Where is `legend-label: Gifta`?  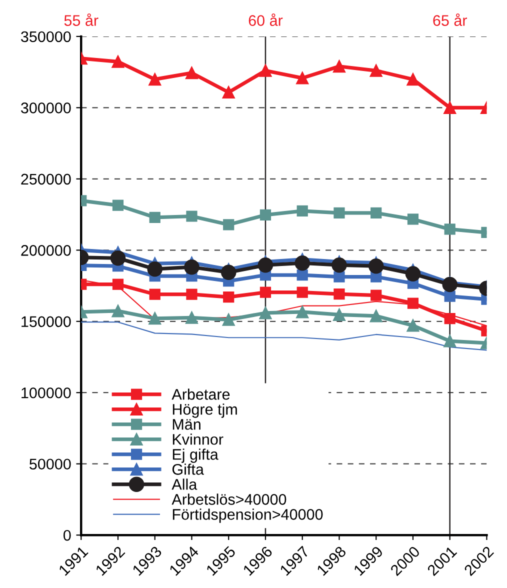
legend-label: Gifta is located at coordinates (188, 469).